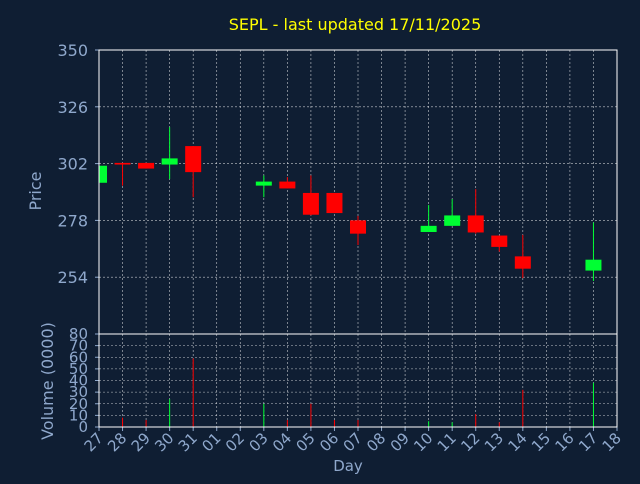 The image size is (640, 484). What do you see at coordinates (282, 442) in the screenshot?
I see `x-tick-label: 04` at bounding box center [282, 442].